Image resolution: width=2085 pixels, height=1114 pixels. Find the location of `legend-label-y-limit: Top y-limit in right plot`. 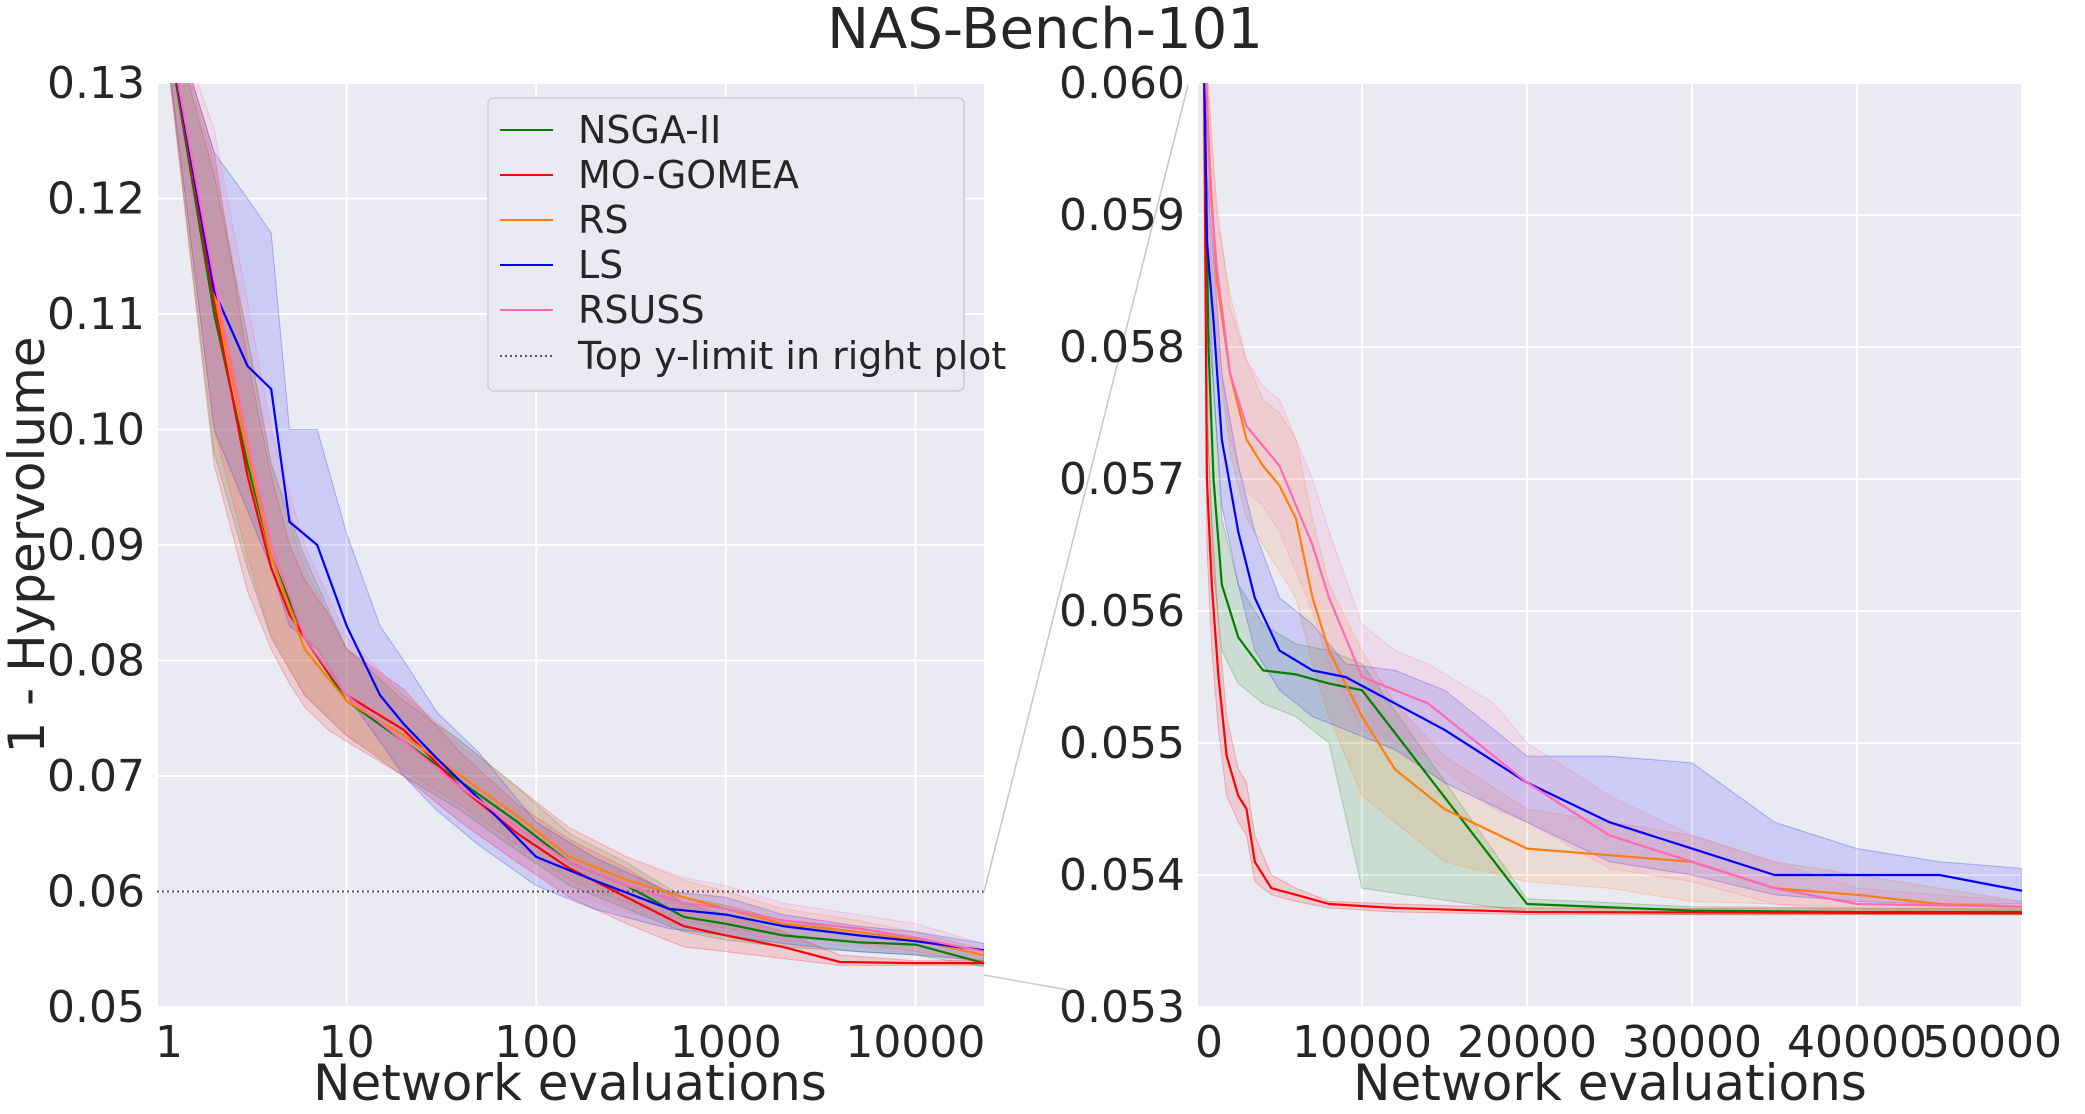

legend-label-y-limit: Top y-limit in right plot is located at coordinates (791, 356).